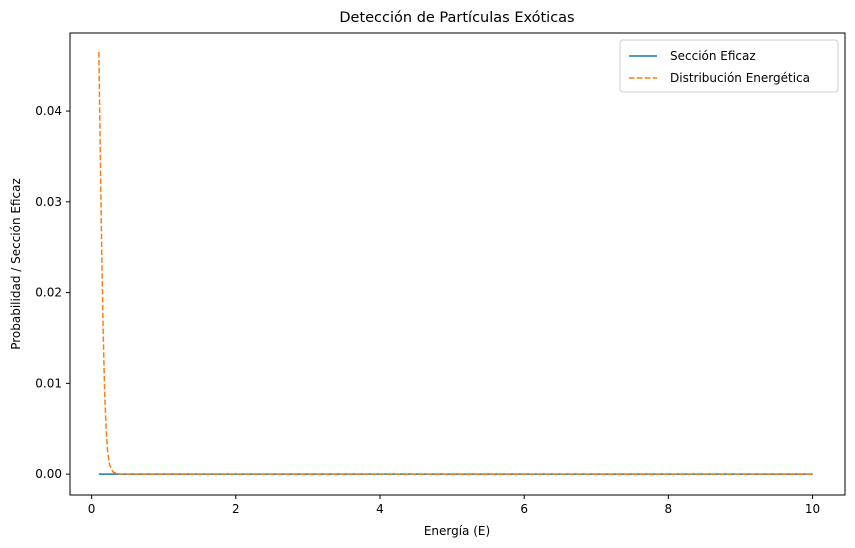 The height and width of the screenshot is (548, 855). I want to click on x-tick-label: 4, so click(380, 509).